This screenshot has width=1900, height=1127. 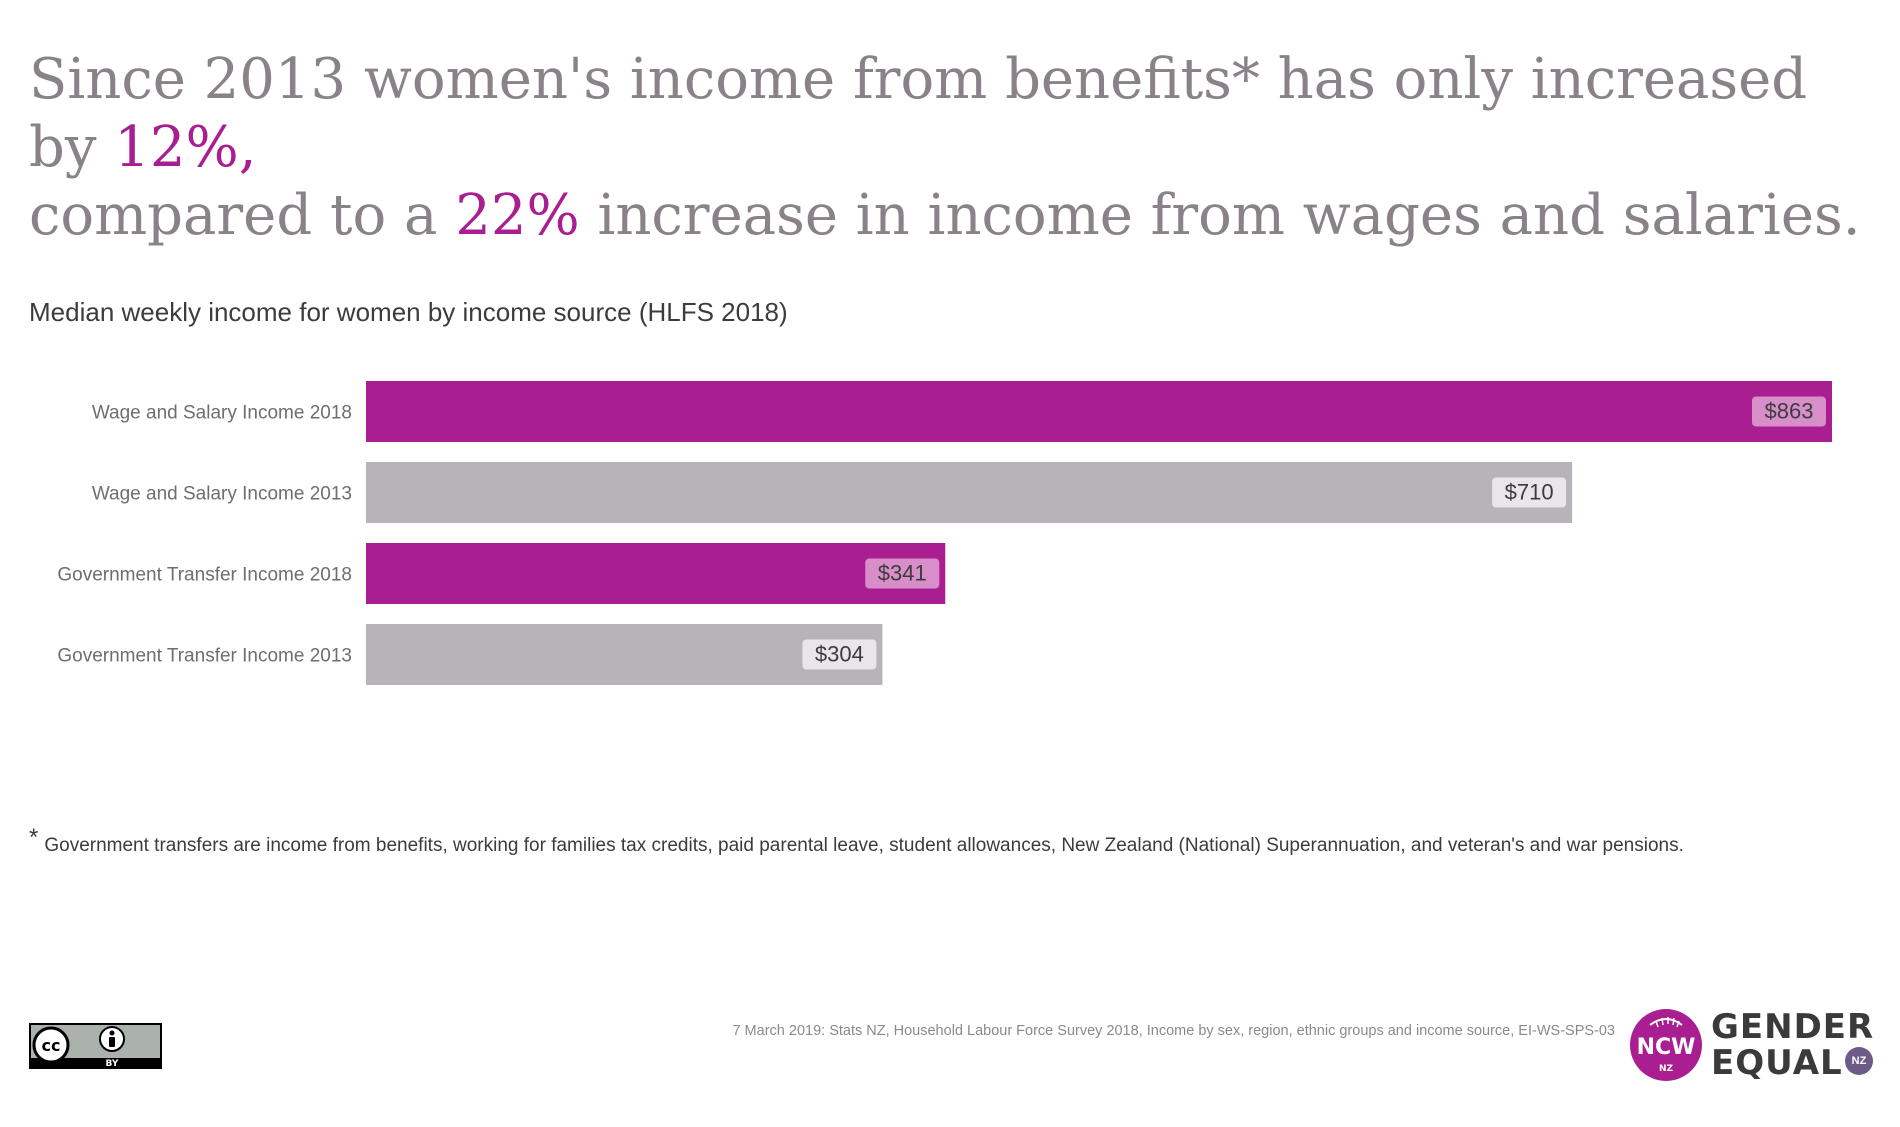 I want to click on value-label: $341, so click(x=902, y=573).